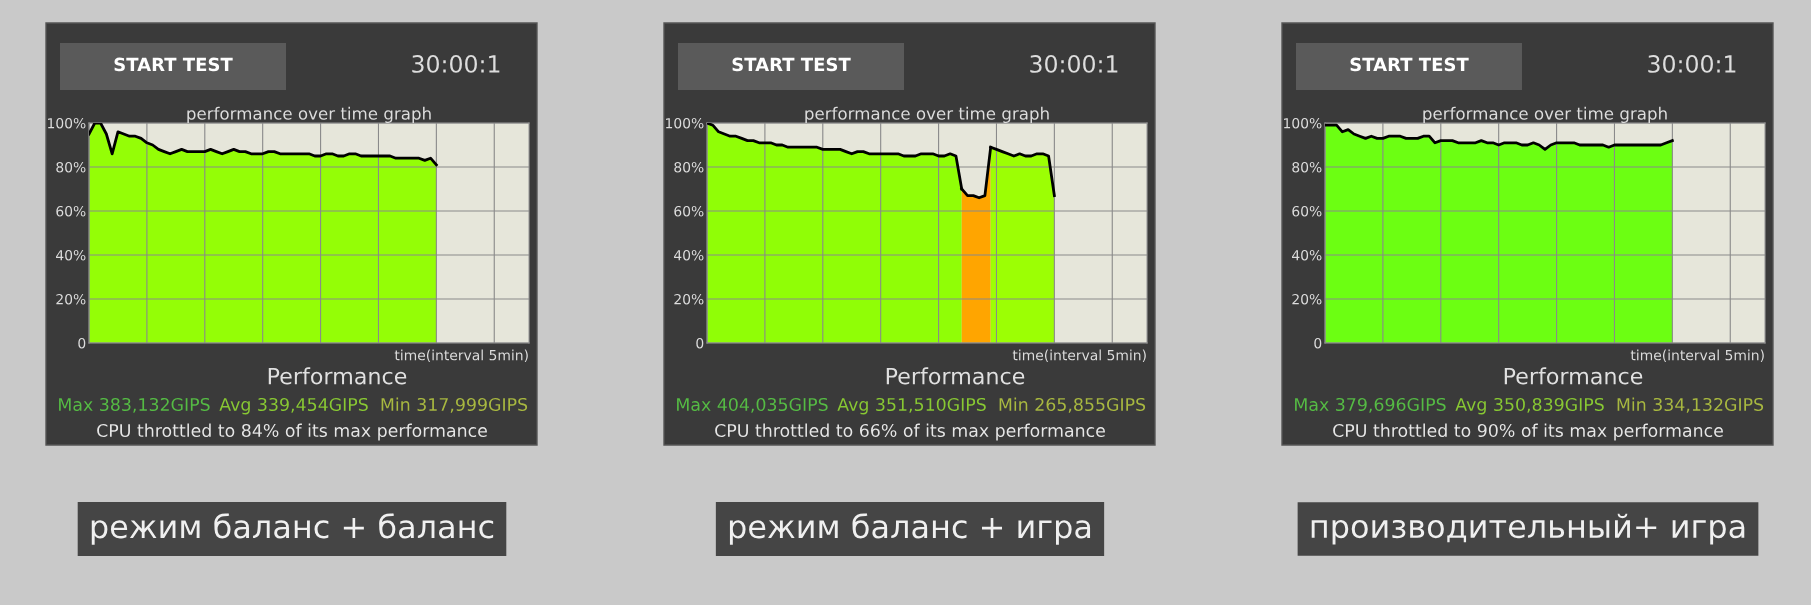 This screenshot has height=605, width=1811. What do you see at coordinates (910, 432) in the screenshot?
I see `text: CPU throttled to 66% of its max performance` at bounding box center [910, 432].